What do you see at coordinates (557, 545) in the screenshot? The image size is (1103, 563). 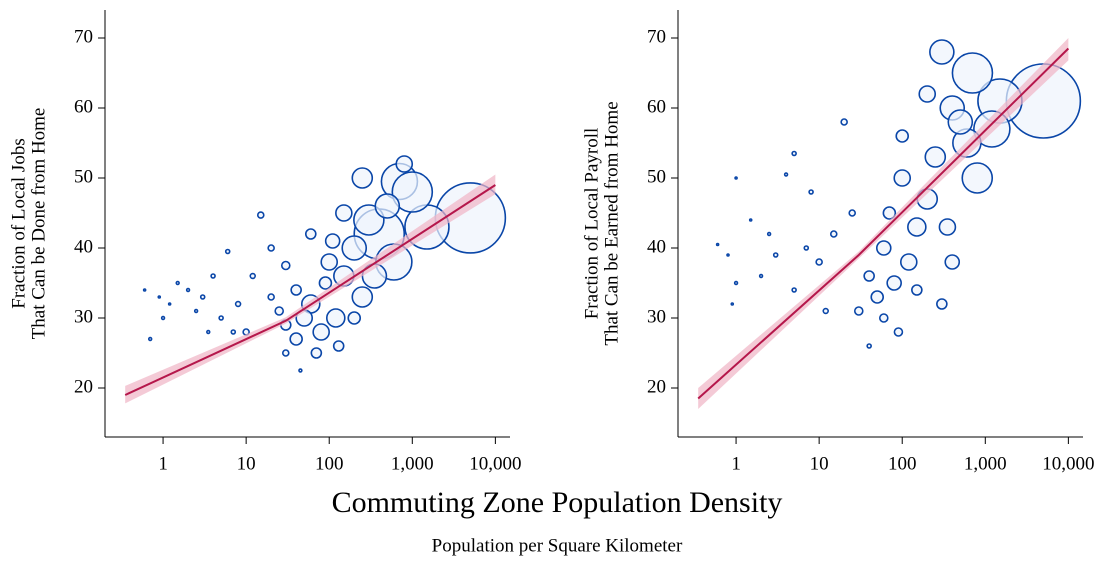 I see `x-axis-subtitle: Population per Square Kilometer` at bounding box center [557, 545].